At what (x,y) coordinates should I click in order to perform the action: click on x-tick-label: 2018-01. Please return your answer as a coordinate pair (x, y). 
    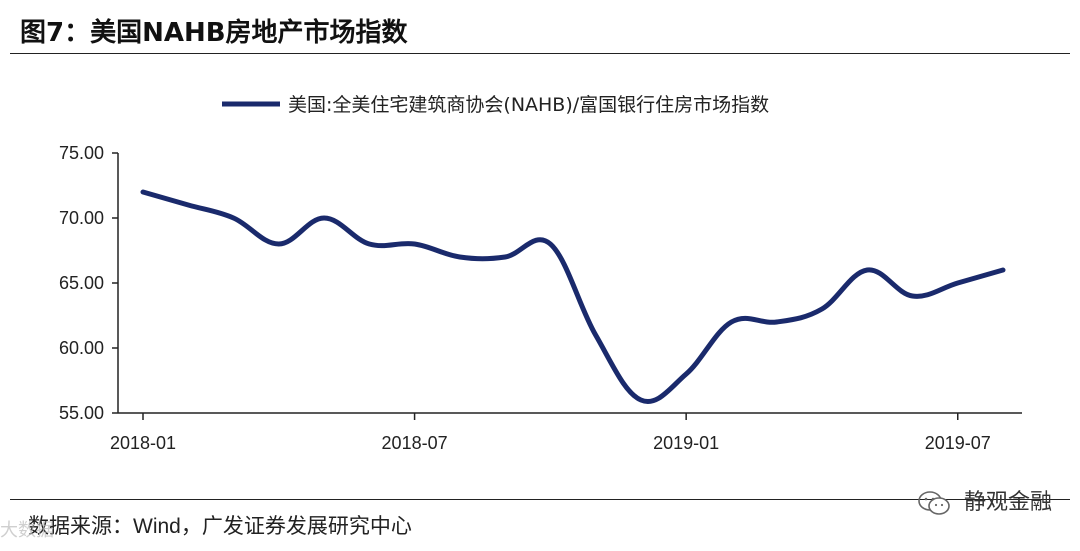
    Looking at the image, I should click on (143, 443).